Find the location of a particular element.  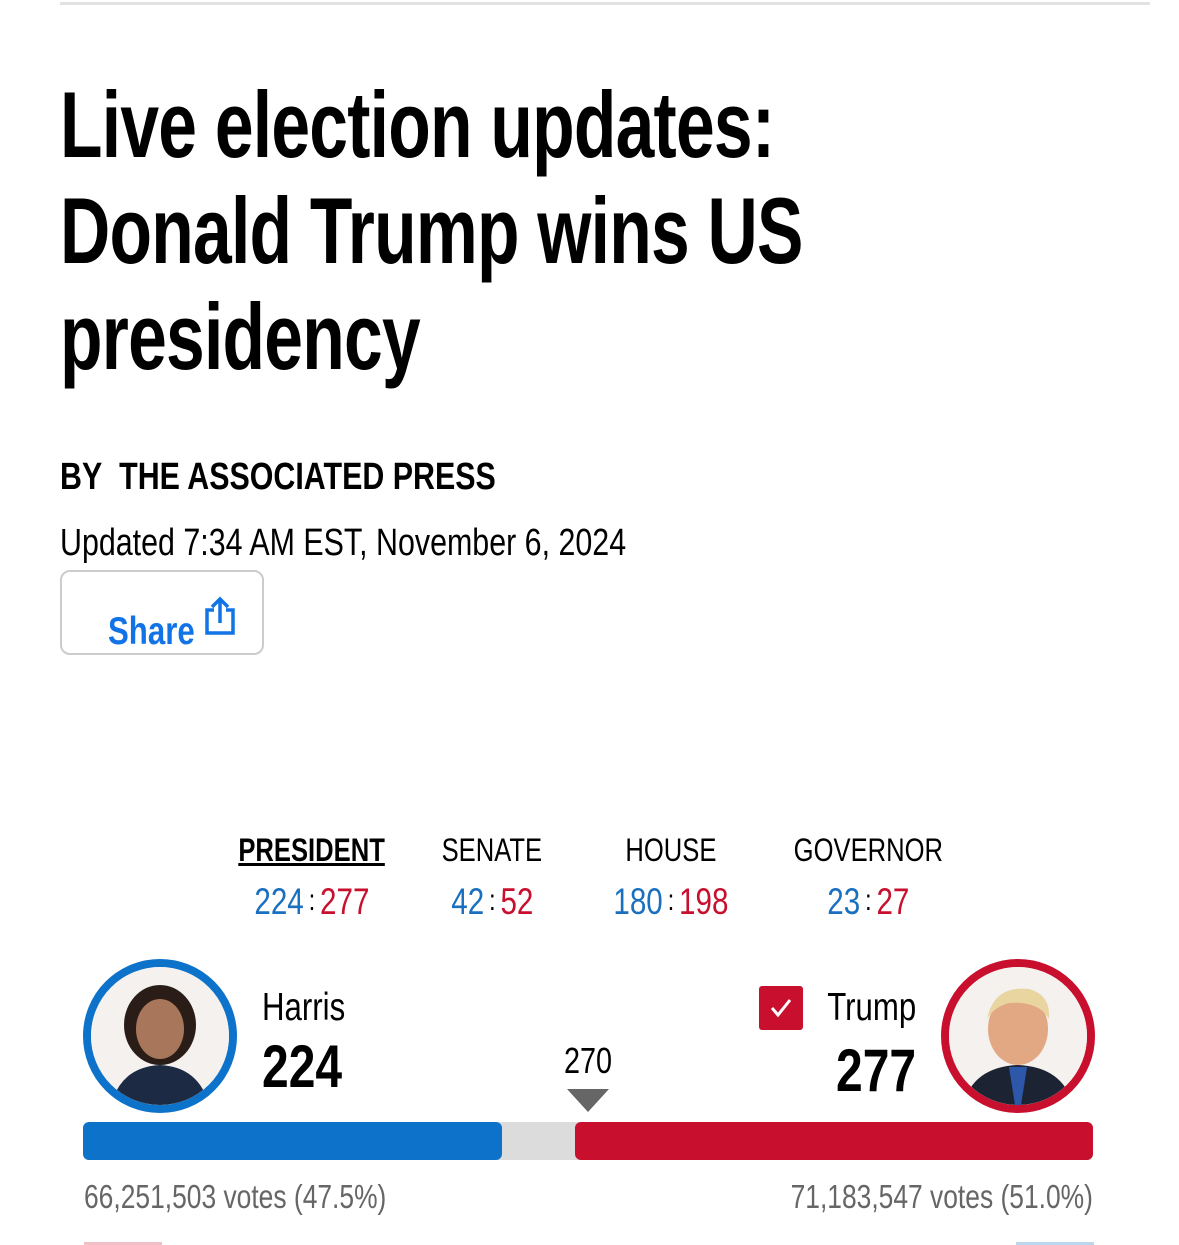

race-label: PRESIDENT is located at coordinates (312, 850).